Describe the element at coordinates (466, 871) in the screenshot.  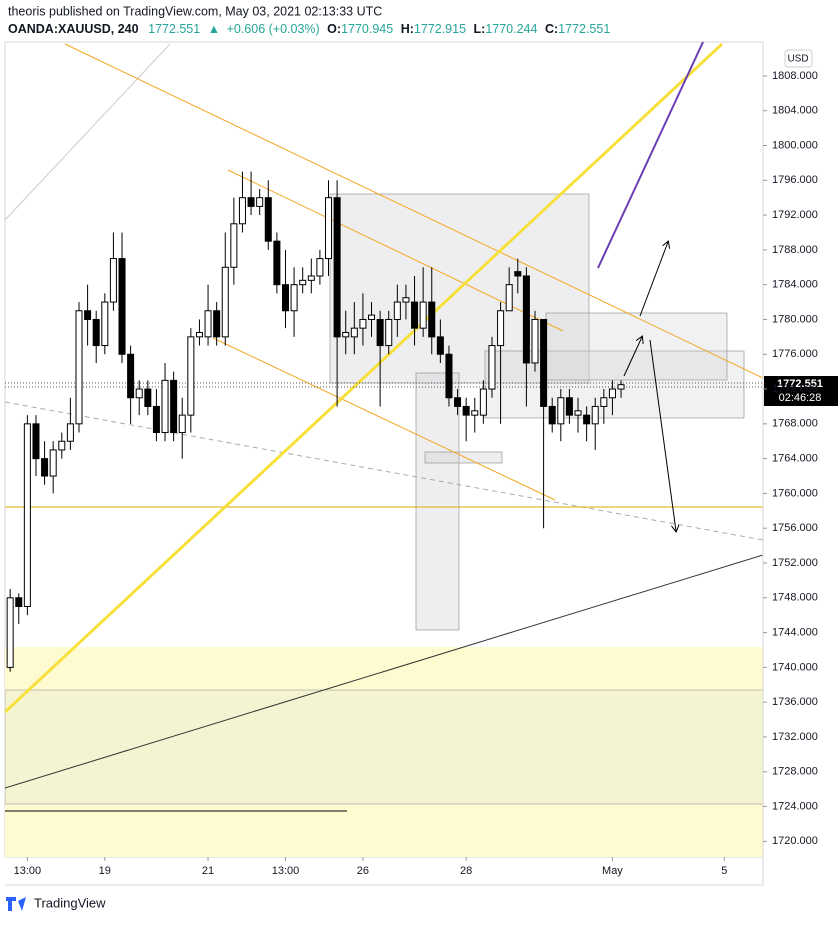
I see `x-tick-label: 28` at that location.